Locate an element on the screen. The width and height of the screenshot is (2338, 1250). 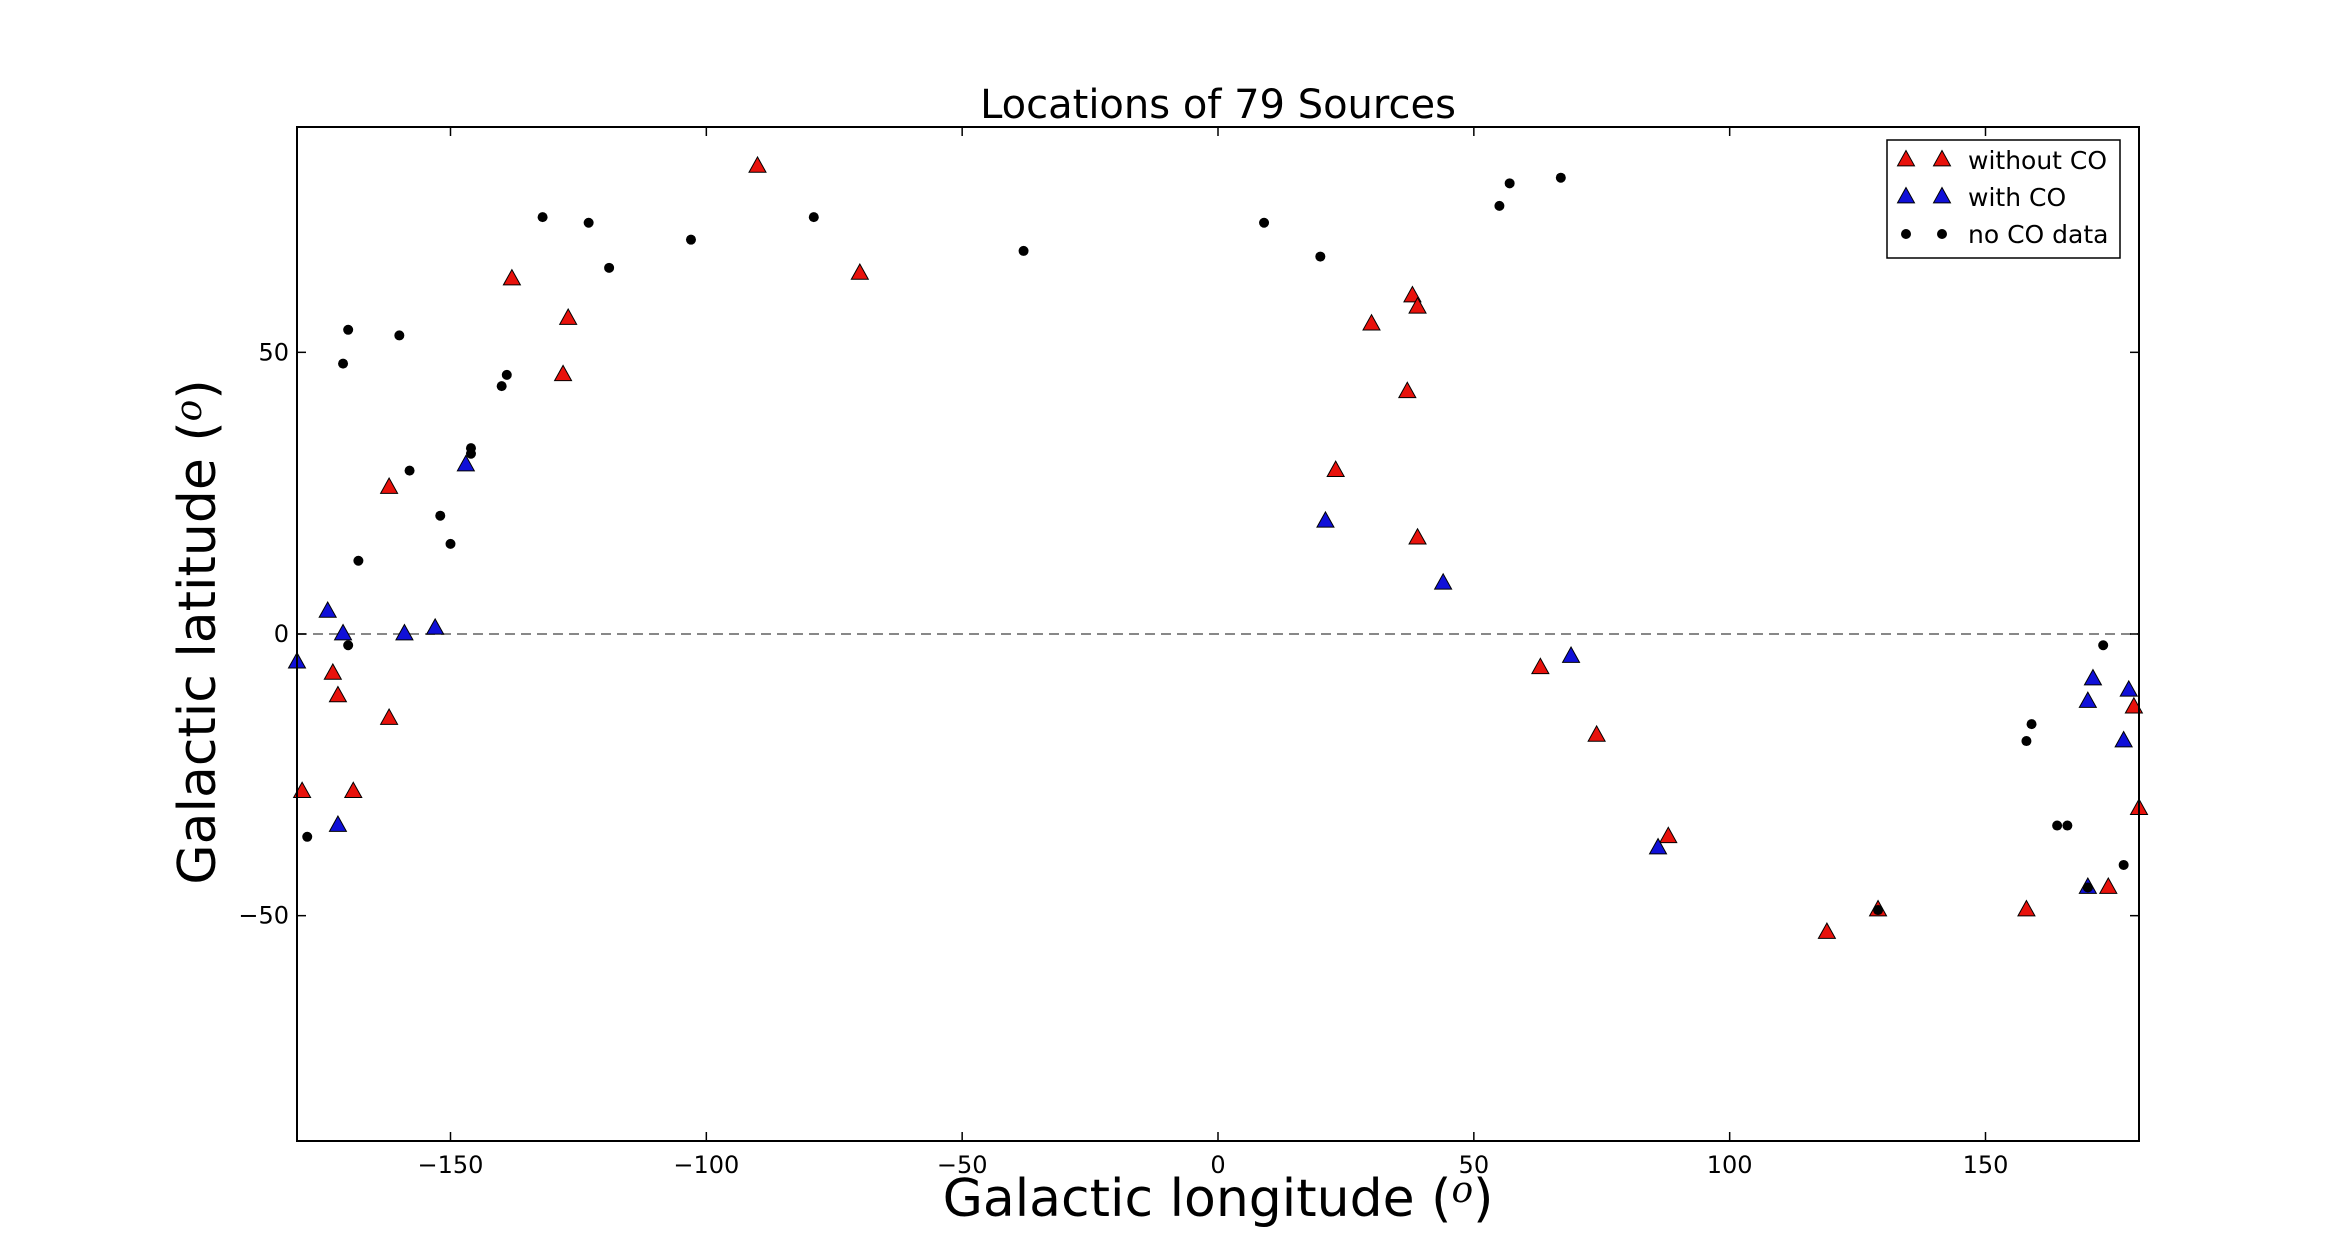
legend-label-no-co-data: no CO data is located at coordinates (2038, 234).